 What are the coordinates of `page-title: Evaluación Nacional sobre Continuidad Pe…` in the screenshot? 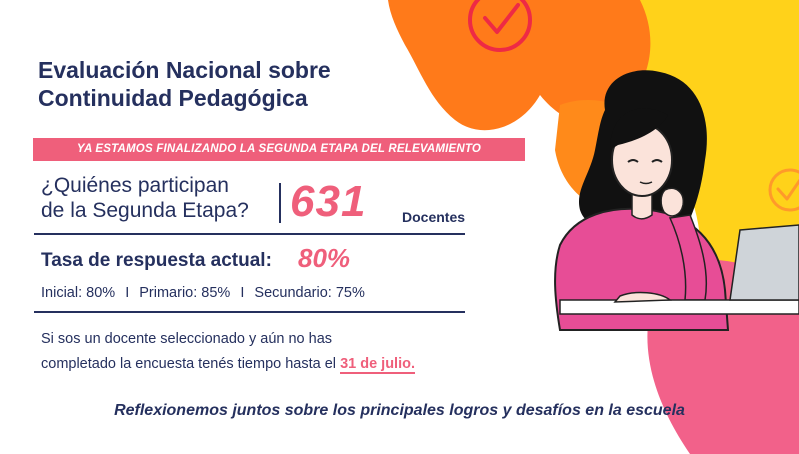 It's located at (208, 84).